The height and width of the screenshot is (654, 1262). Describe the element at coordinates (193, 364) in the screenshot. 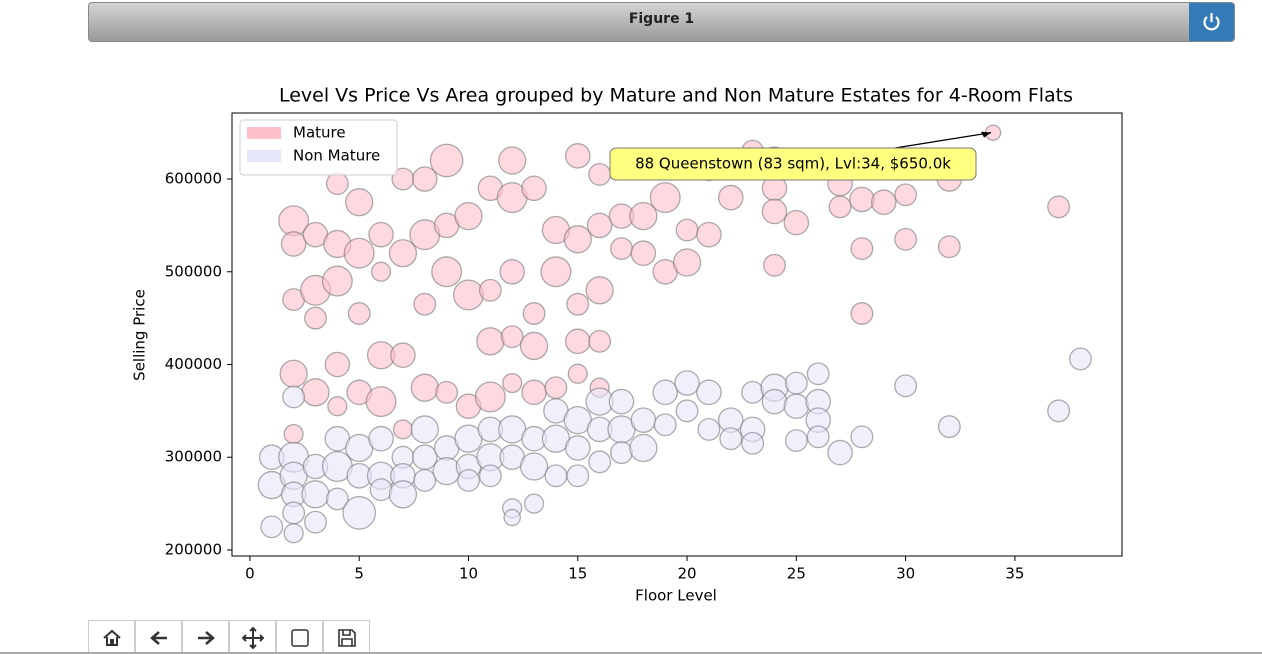

I see `y-tick-label: 400000` at that location.